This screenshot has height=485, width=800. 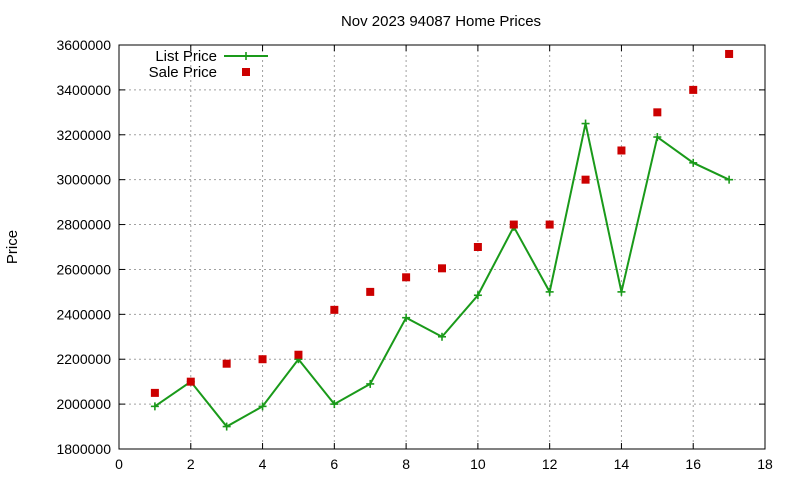 What do you see at coordinates (83, 269) in the screenshot?
I see `y-tick-label: 2600000` at bounding box center [83, 269].